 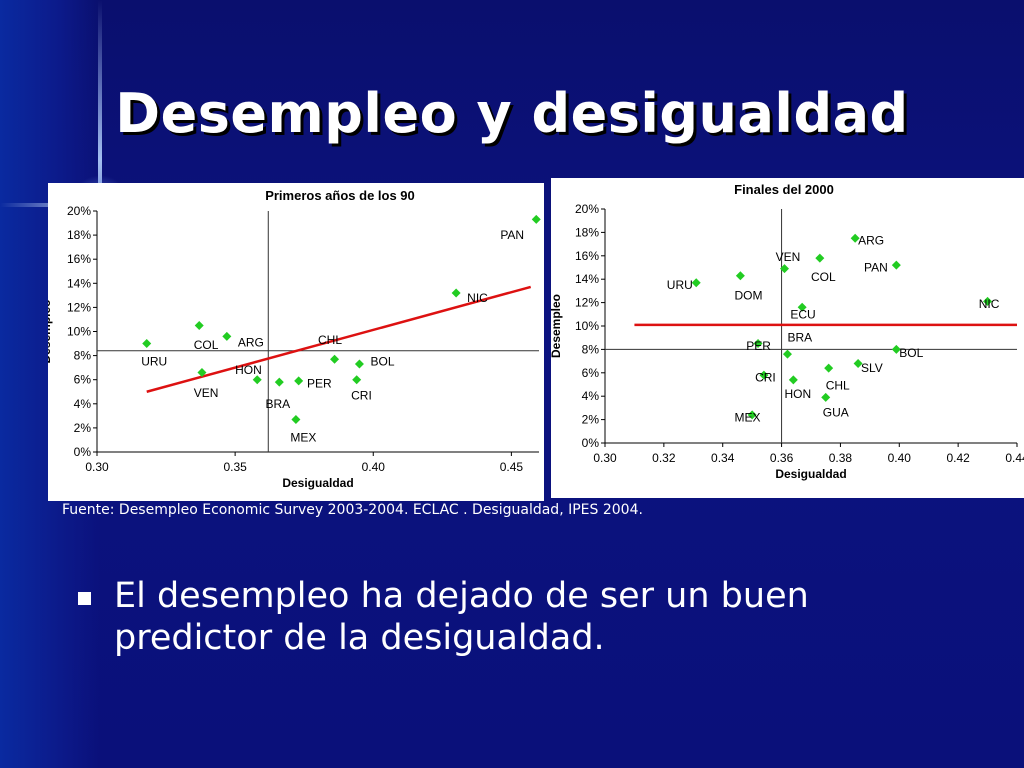 What do you see at coordinates (374, 467) in the screenshot?
I see `chart0-x-tick-label: 0.40` at bounding box center [374, 467].